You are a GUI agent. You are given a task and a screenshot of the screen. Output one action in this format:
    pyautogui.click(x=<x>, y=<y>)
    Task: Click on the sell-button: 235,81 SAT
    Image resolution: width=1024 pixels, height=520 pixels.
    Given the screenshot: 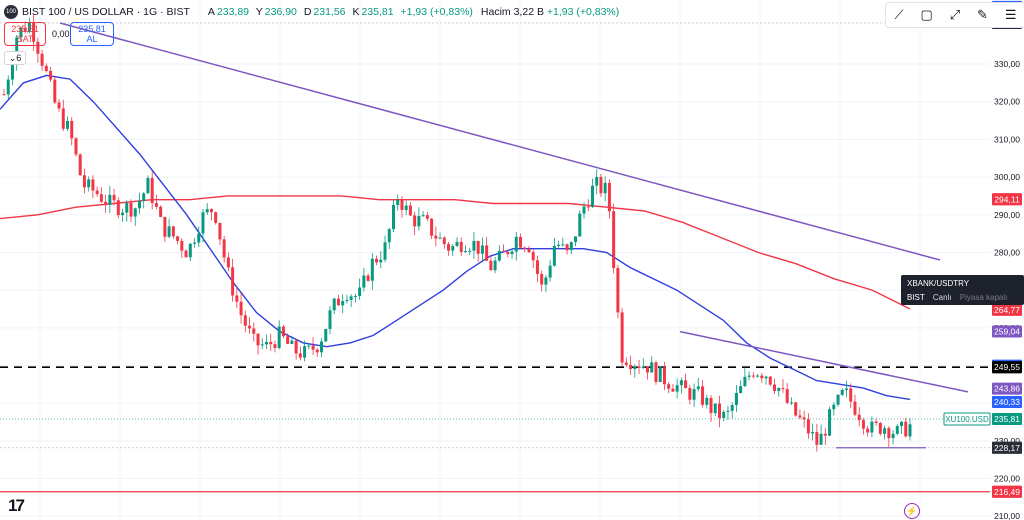 What is the action you would take?
    pyautogui.click(x=25, y=34)
    